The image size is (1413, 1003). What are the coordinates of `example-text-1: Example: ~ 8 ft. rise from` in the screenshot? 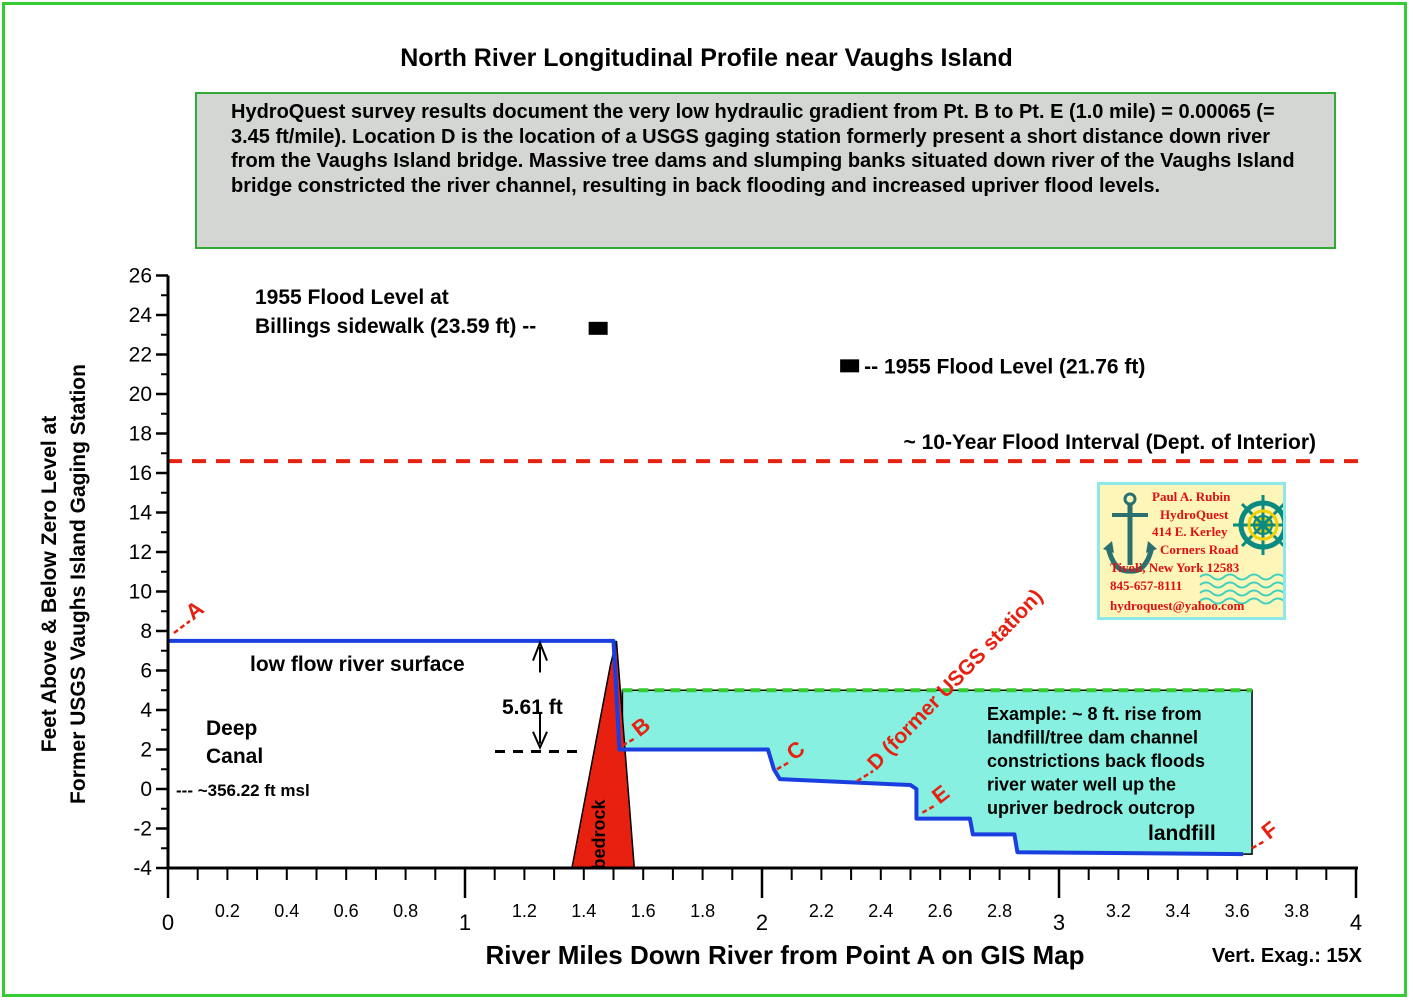 It's located at (1094, 714).